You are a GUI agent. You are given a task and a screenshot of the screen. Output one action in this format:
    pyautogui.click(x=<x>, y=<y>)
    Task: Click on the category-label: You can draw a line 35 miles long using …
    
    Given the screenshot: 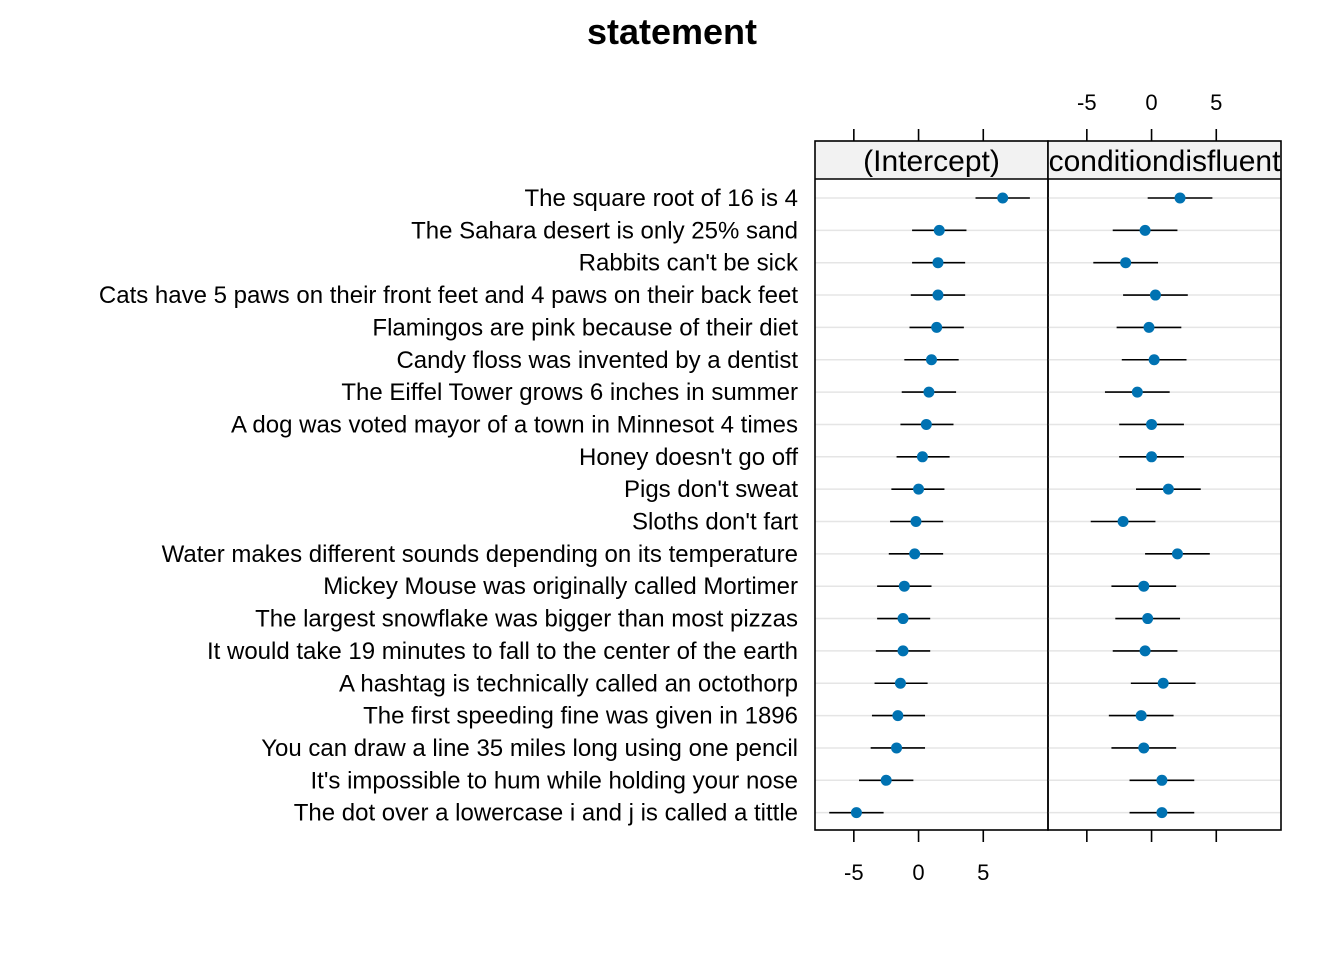 What is the action you would take?
    pyautogui.click(x=529, y=748)
    